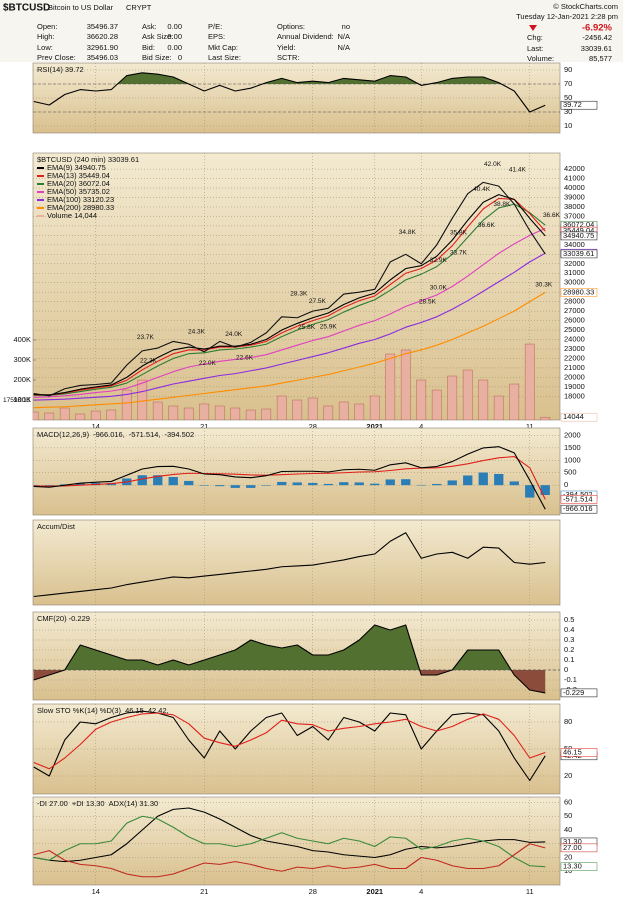 The image size is (623, 905). I want to click on y-tick-label: 0.1, so click(569, 659).